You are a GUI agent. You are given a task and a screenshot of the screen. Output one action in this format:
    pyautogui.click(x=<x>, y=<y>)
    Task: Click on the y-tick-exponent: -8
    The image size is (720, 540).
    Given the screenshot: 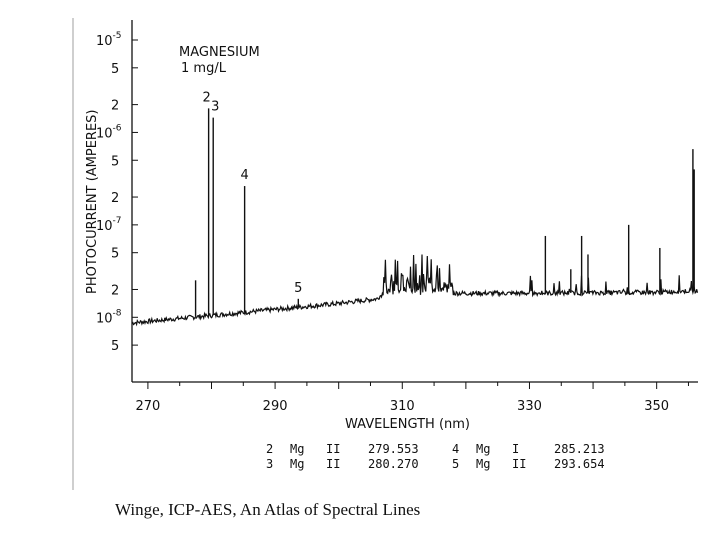 What is the action you would take?
    pyautogui.click(x=117, y=313)
    